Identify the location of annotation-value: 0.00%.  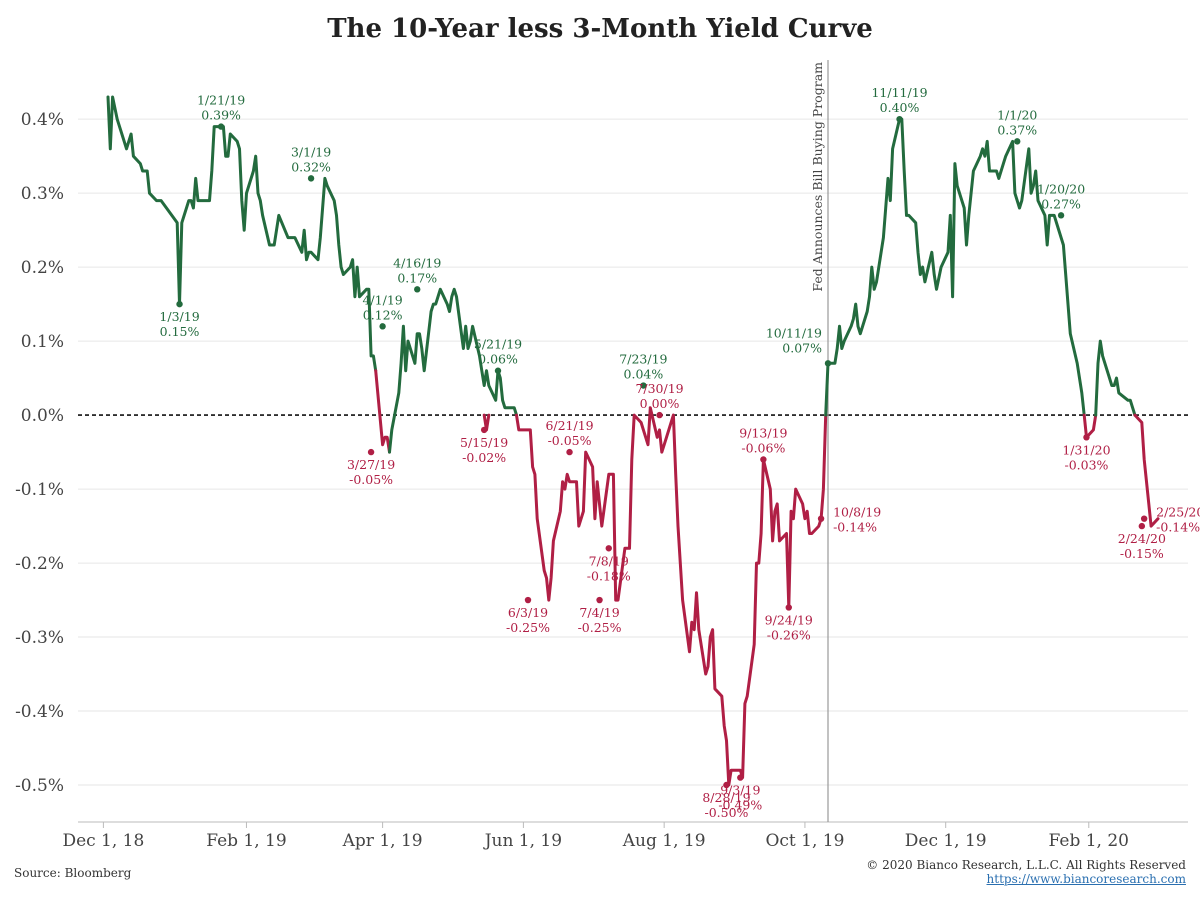
(660, 403).